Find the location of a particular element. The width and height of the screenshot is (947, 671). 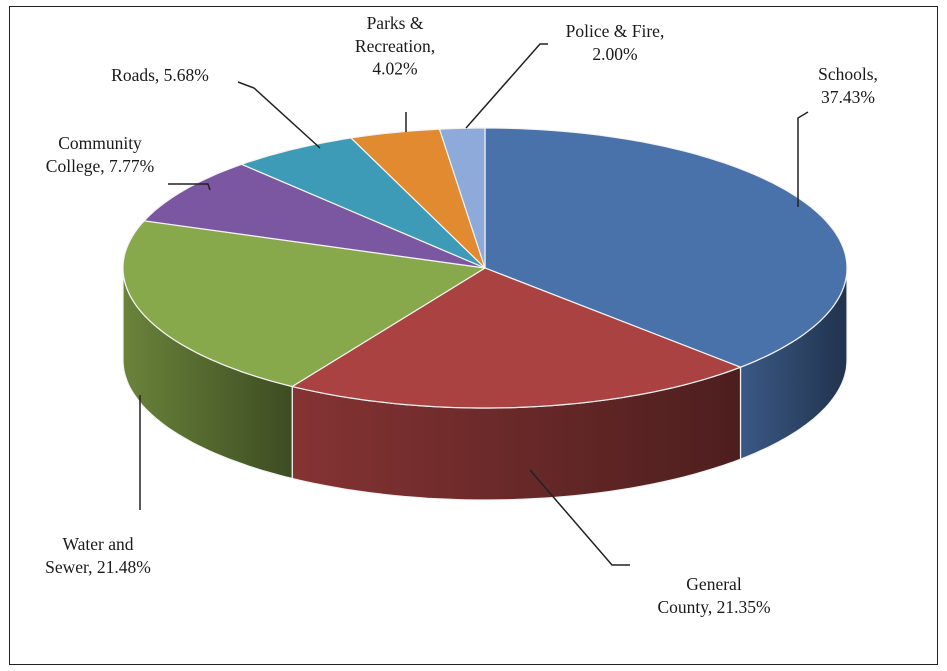

data-label-schools: Schools, 37.43% is located at coordinates (848, 85).